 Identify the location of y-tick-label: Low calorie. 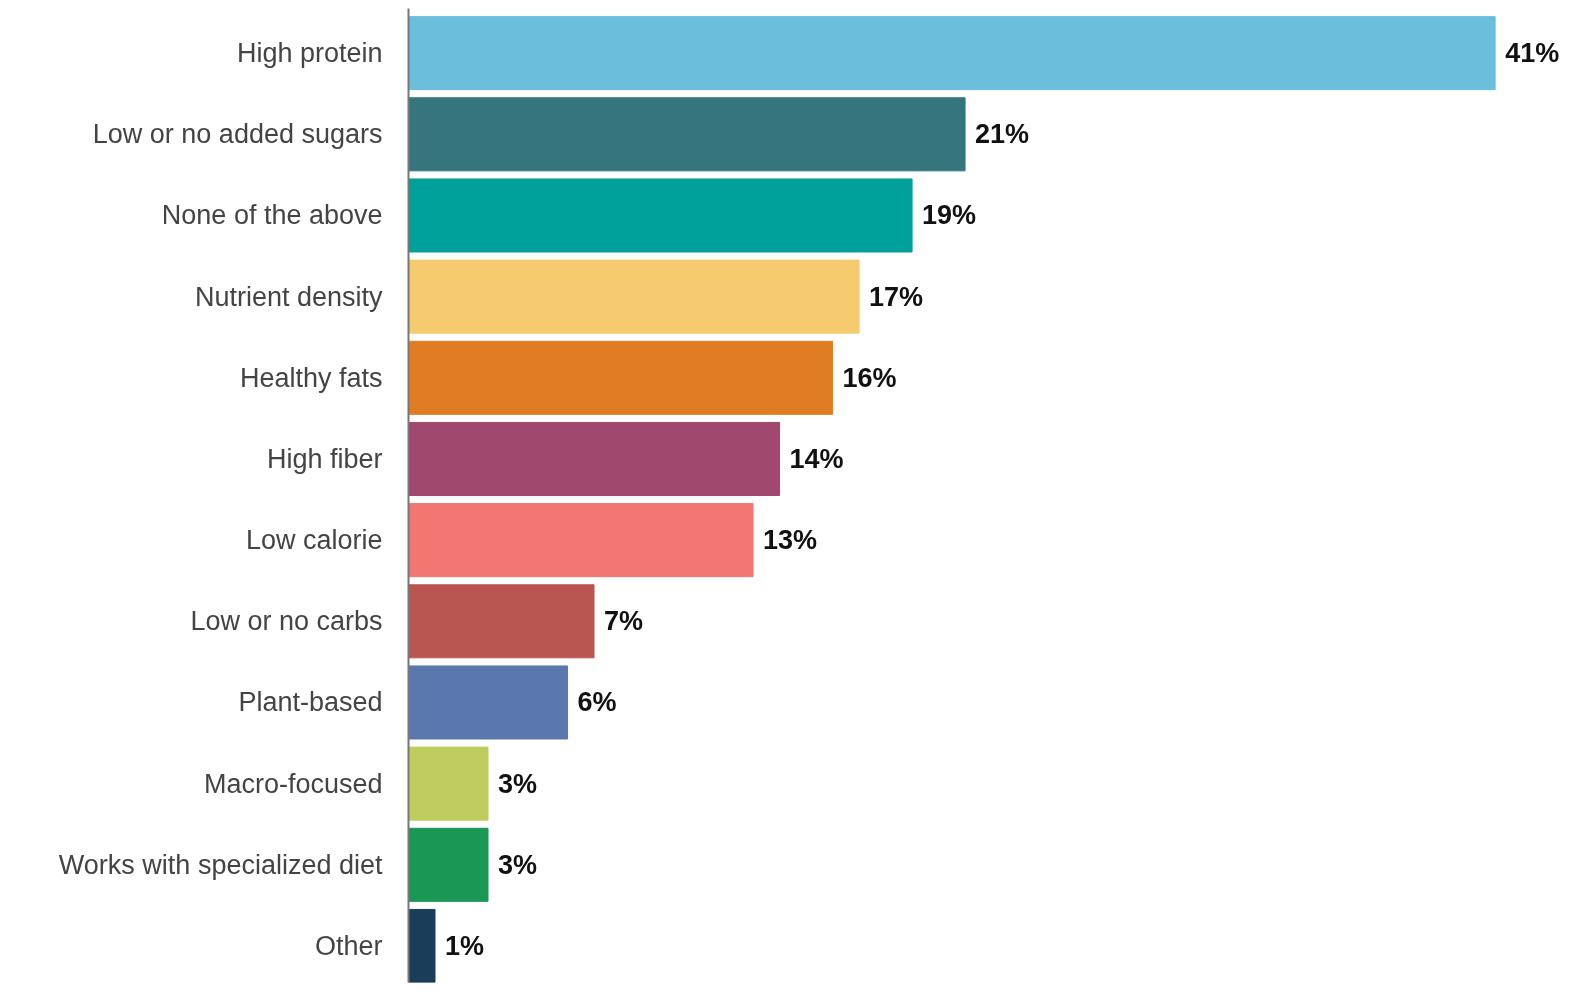
(314, 540).